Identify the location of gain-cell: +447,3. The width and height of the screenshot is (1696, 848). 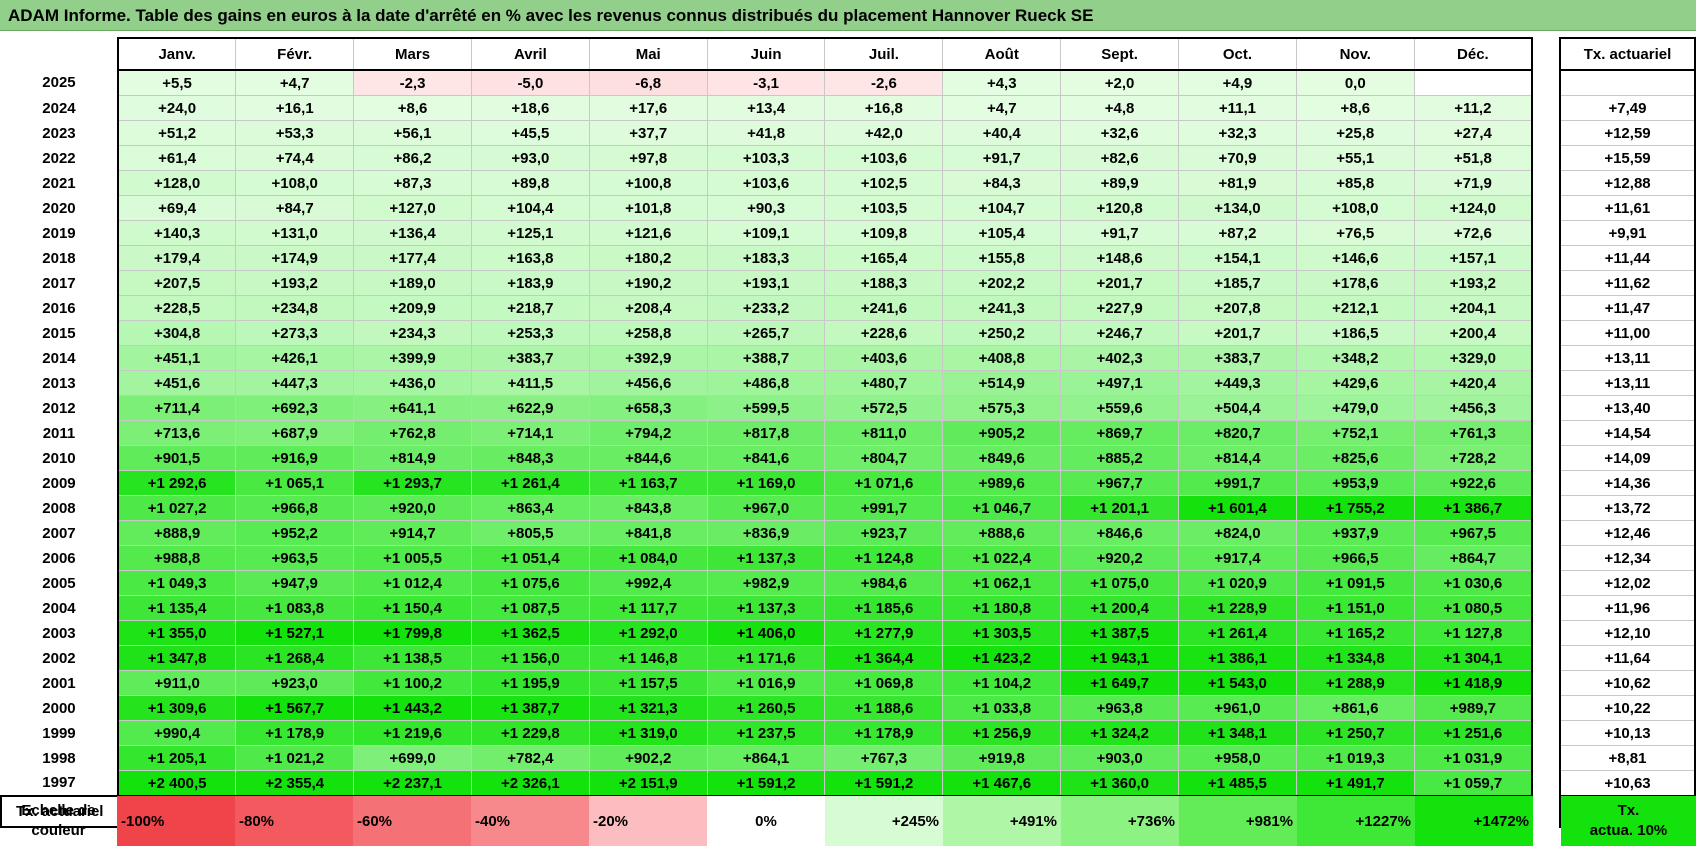
(295, 383).